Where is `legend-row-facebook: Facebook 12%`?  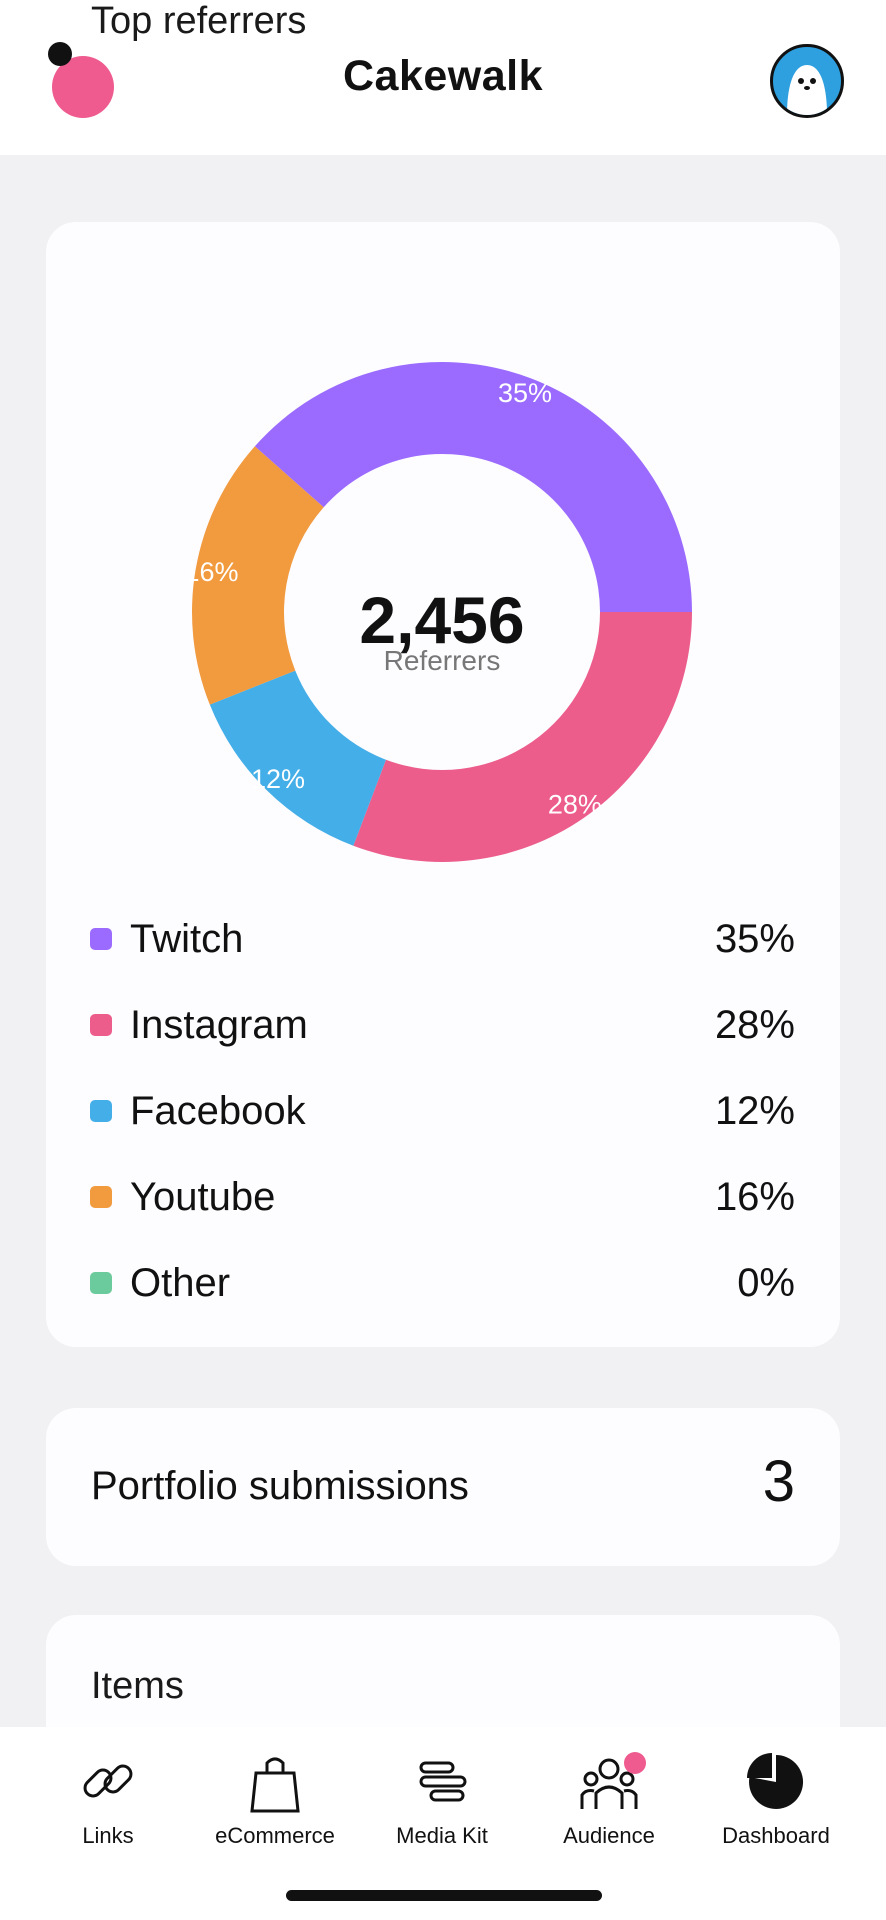
legend-row-facebook: Facebook 12% is located at coordinates (442, 1125).